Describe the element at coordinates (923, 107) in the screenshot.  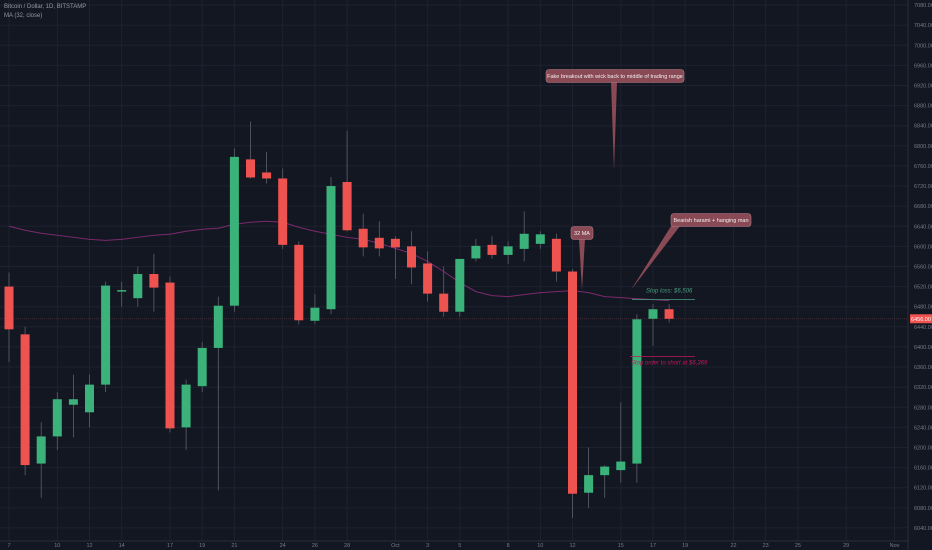
I see `y-axis-tick-label: 6880.00` at that location.